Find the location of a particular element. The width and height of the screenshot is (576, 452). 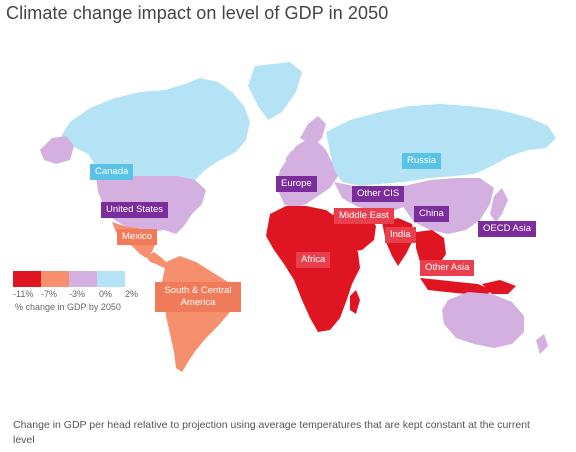

label-mexico: Mexico is located at coordinates (137, 237).